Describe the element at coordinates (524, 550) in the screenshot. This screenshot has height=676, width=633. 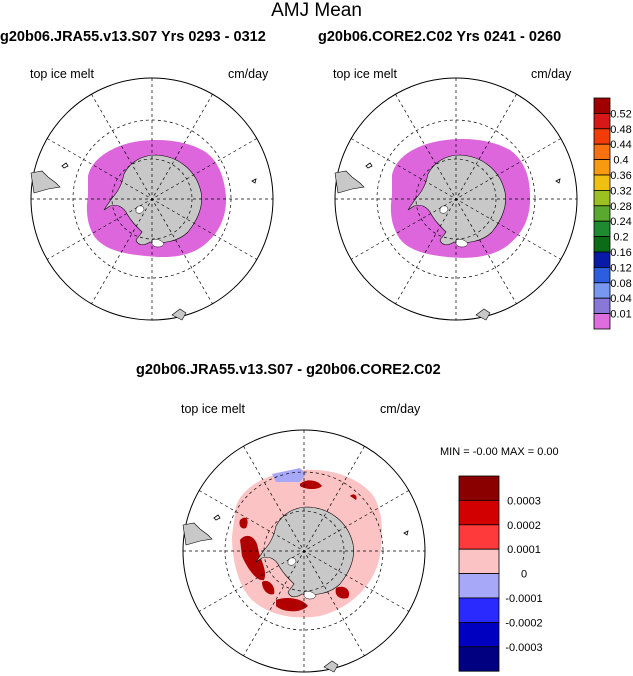
I see `colorbar-diff-label: 0.0001` at that location.